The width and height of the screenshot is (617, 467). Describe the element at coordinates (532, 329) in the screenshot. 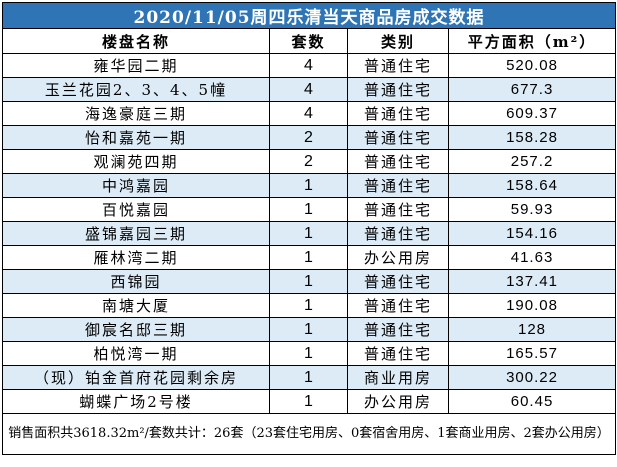

I see `floor-area-cell: 128` at that location.